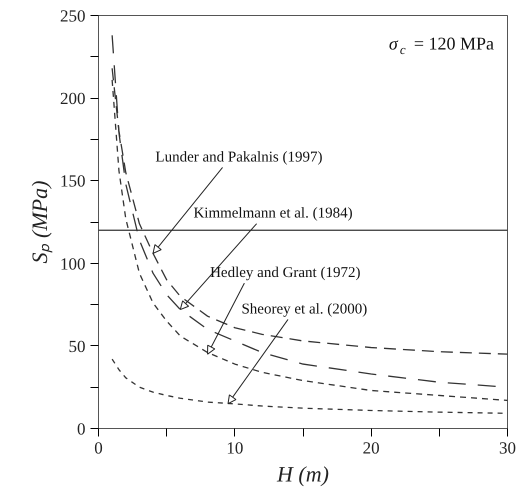  What do you see at coordinates (73, 264) in the screenshot?
I see `y-tick-label: 100` at bounding box center [73, 264].